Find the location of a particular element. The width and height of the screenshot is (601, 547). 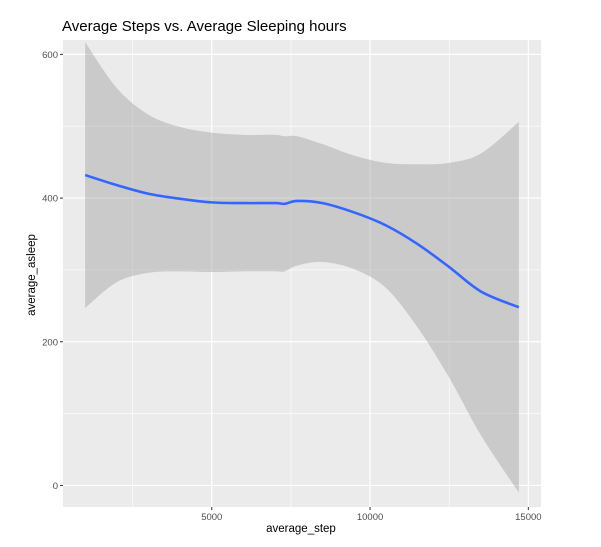

chart-title: Average Steps vs. Average Sleeping hours is located at coordinates (204, 26).